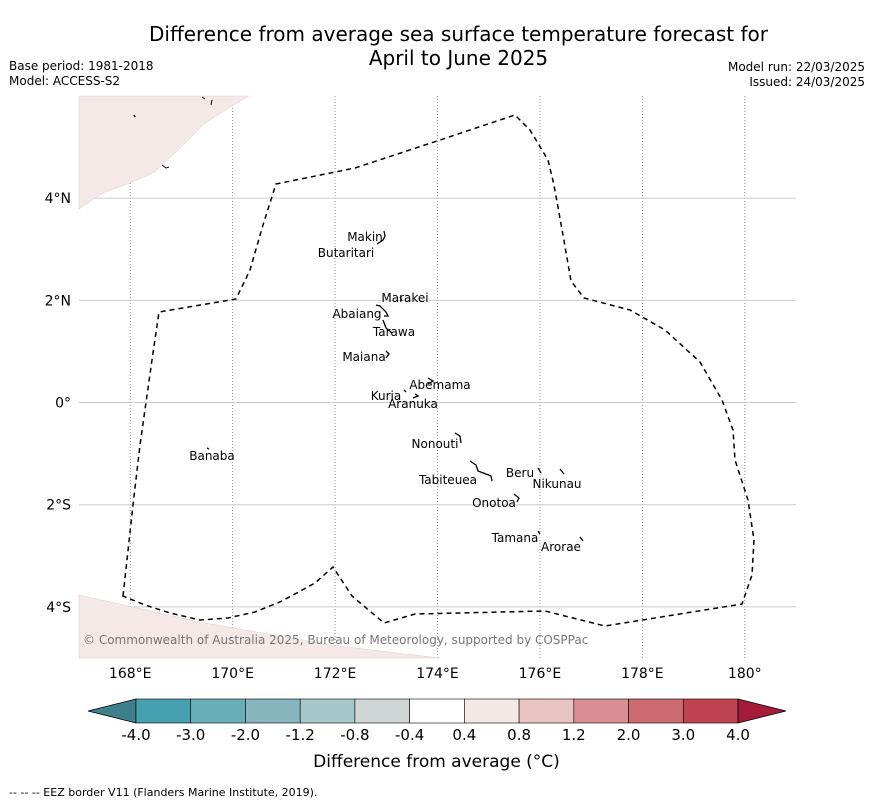  What do you see at coordinates (58, 301) in the screenshot?
I see `latitude-label: 2°N` at bounding box center [58, 301].